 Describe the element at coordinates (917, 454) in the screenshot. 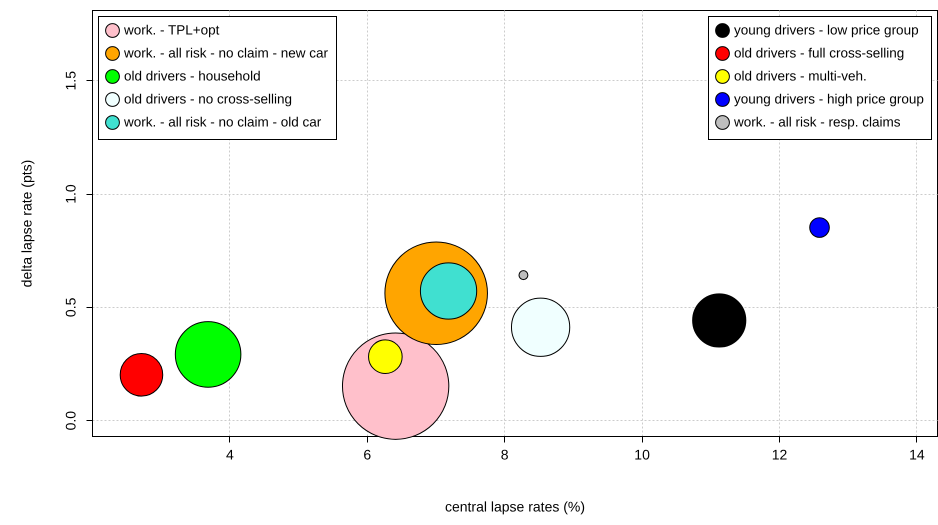

I see `x-tick-label: 14` at that location.